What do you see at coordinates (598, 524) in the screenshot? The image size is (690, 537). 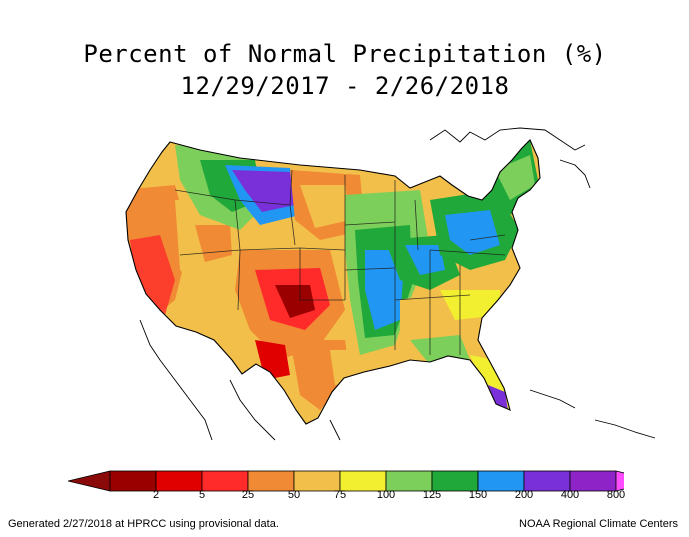 I see `source-credit: NOAA Regional Climate Centers` at bounding box center [598, 524].